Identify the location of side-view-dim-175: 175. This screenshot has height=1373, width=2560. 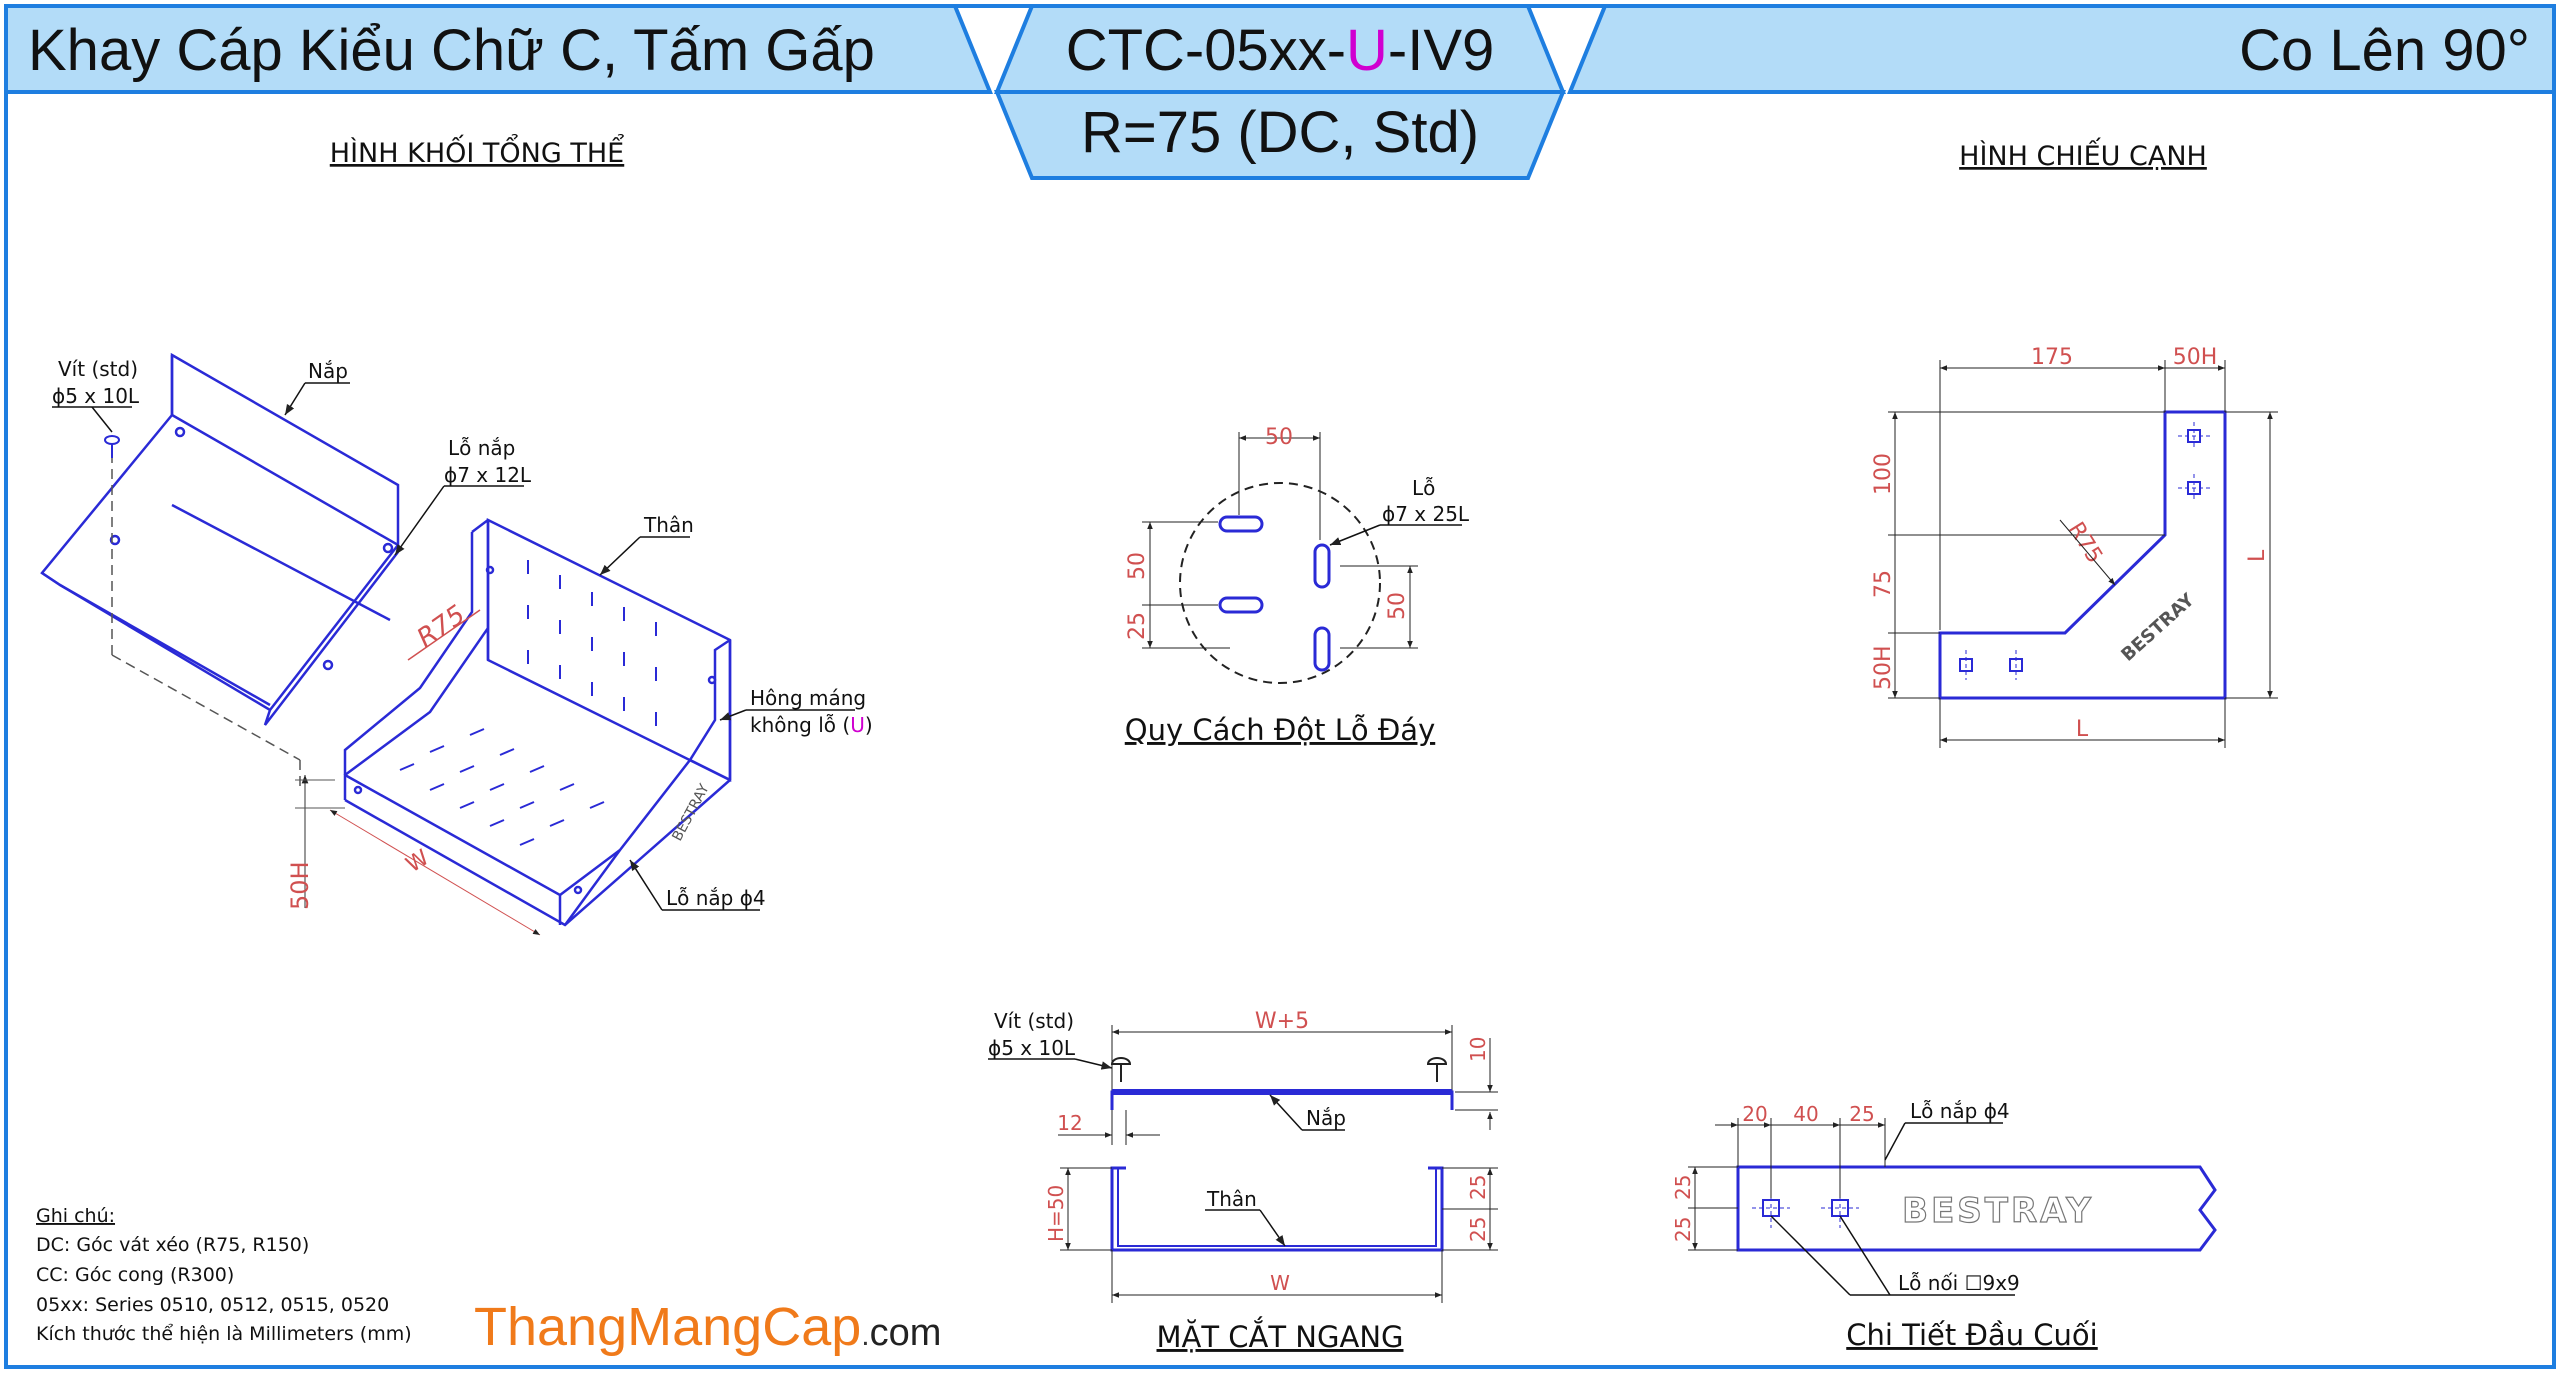
(2052, 357).